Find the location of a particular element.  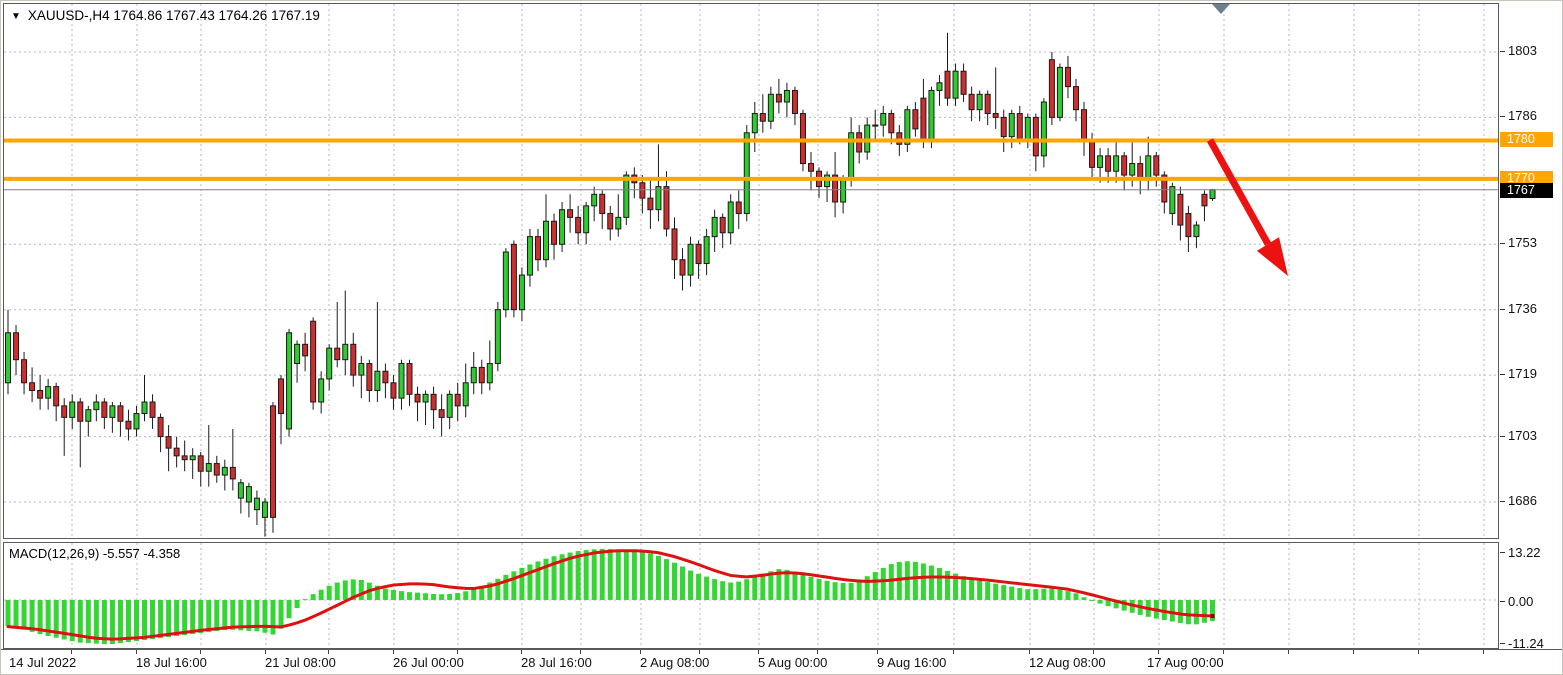

macd-tick-label: 0.00 is located at coordinates (1521, 601).